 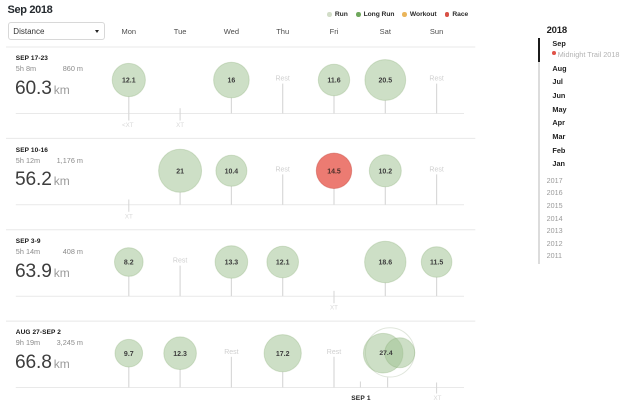 What do you see at coordinates (180, 171) in the screenshot?
I see `svg-text: 21` at bounding box center [180, 171].